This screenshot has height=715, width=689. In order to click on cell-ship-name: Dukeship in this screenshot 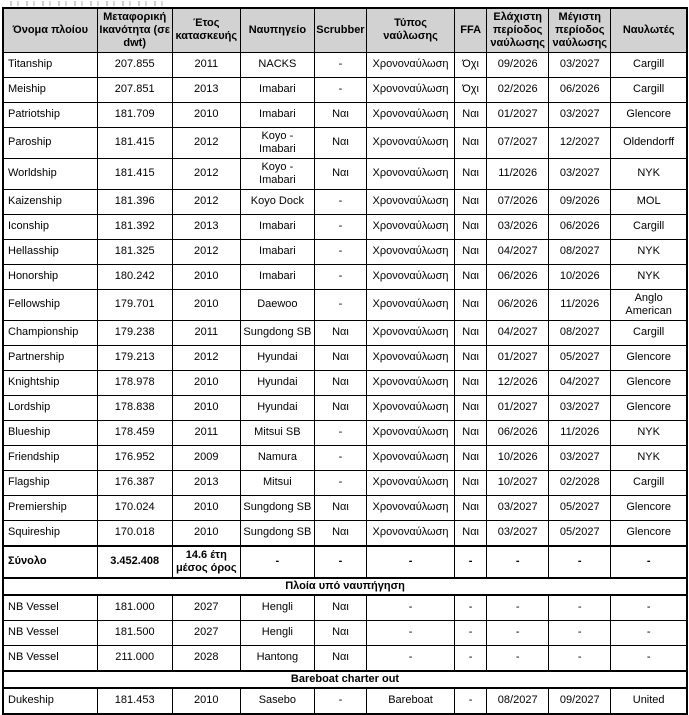, I will do `click(50, 701)`.